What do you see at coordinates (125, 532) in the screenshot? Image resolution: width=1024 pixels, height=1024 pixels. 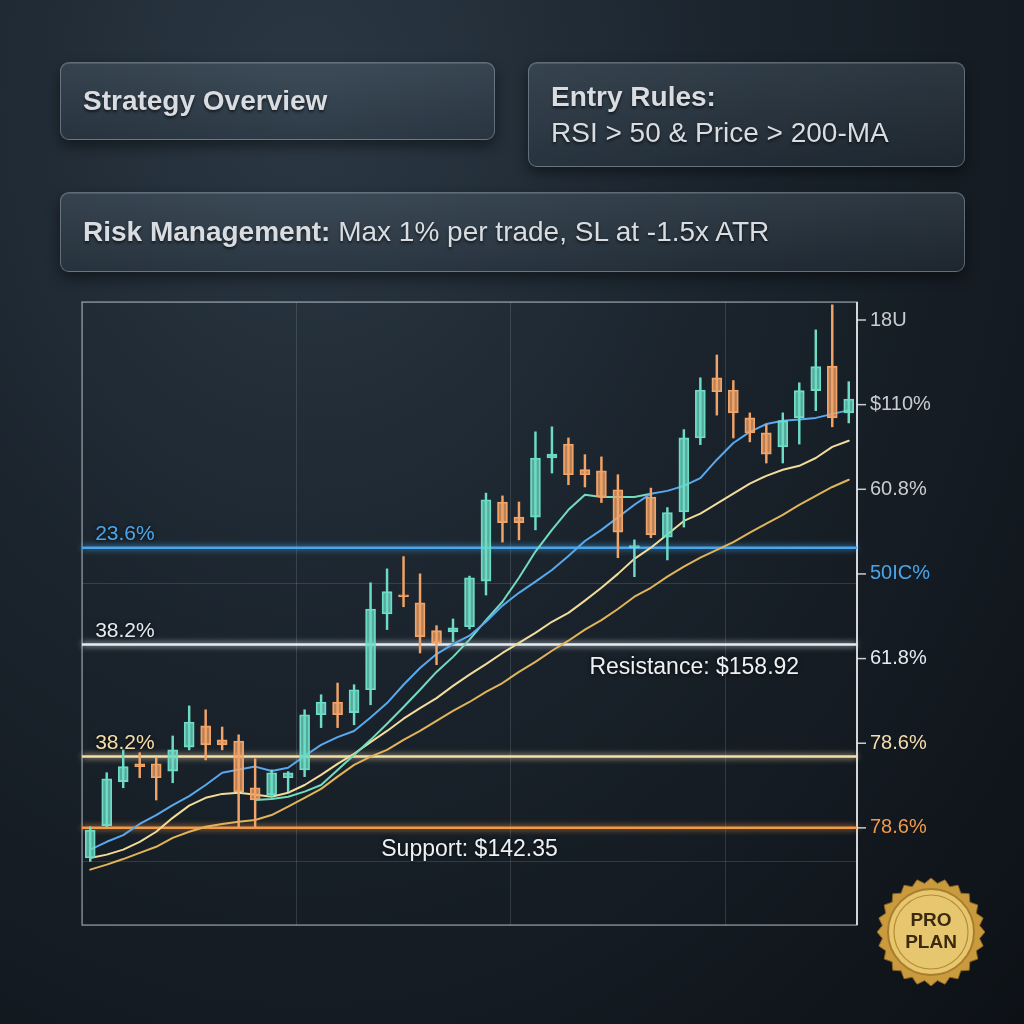 I see `annotation: 23.6%` at bounding box center [125, 532].